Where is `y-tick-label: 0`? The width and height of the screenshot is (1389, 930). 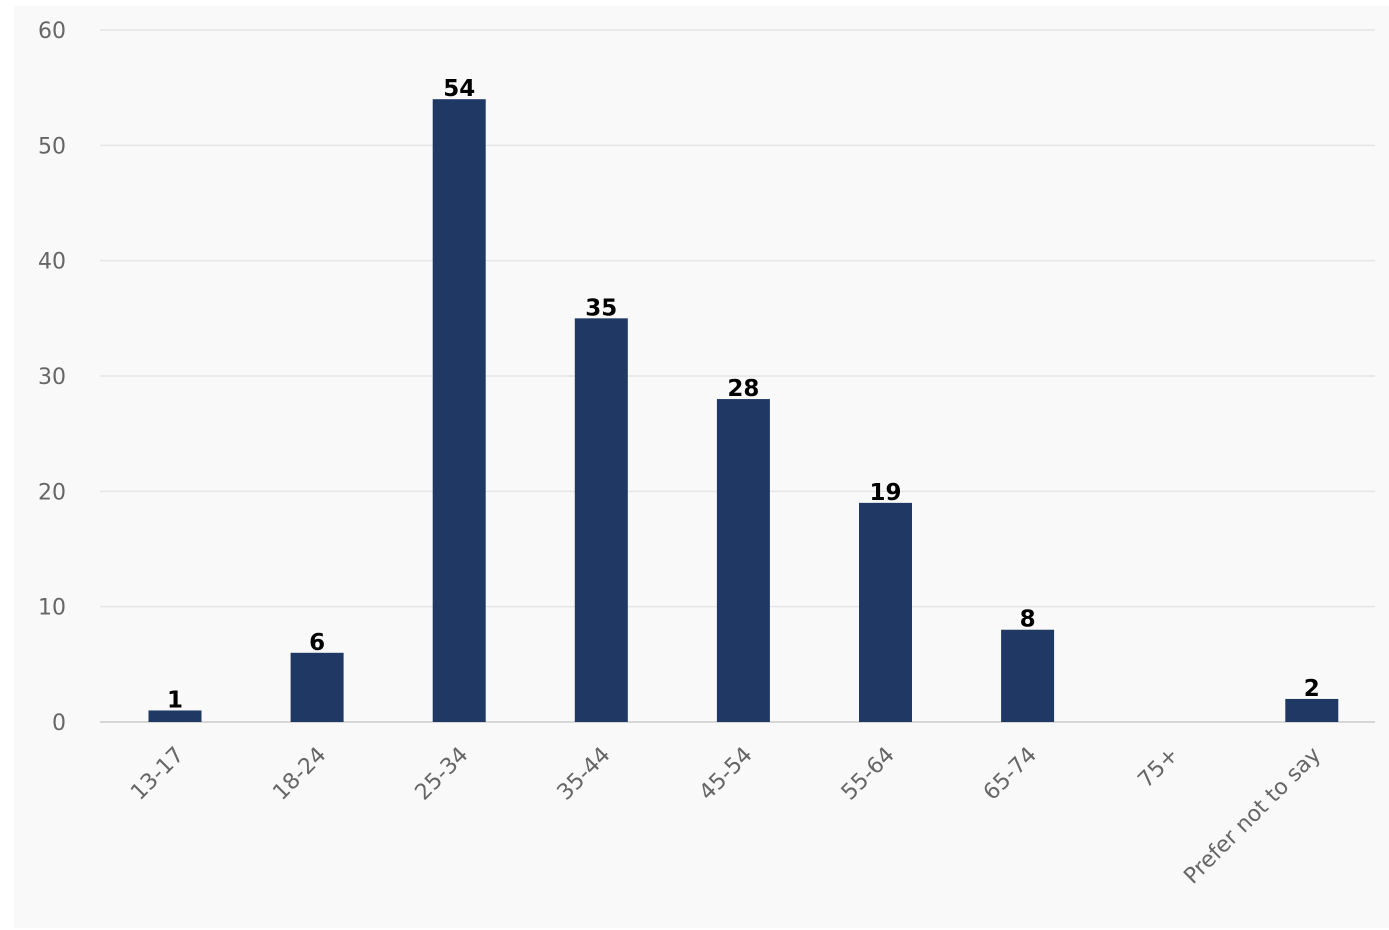 y-tick-label: 0 is located at coordinates (59, 723).